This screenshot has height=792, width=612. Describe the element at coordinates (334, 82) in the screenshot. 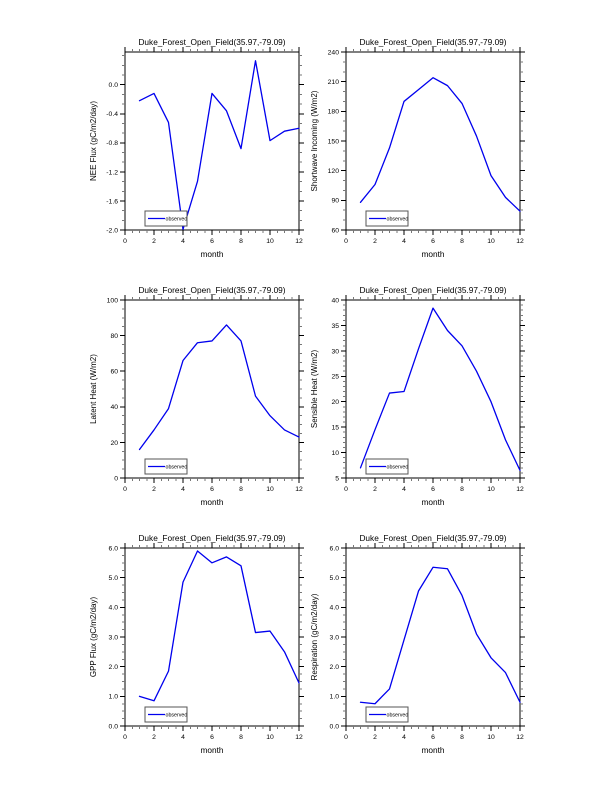

I see `y-tick-label: 210` at that location.